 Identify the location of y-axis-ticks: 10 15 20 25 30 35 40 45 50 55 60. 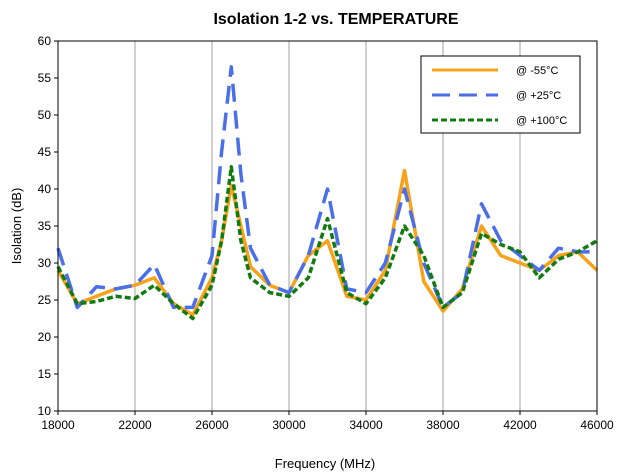
(48, 226).